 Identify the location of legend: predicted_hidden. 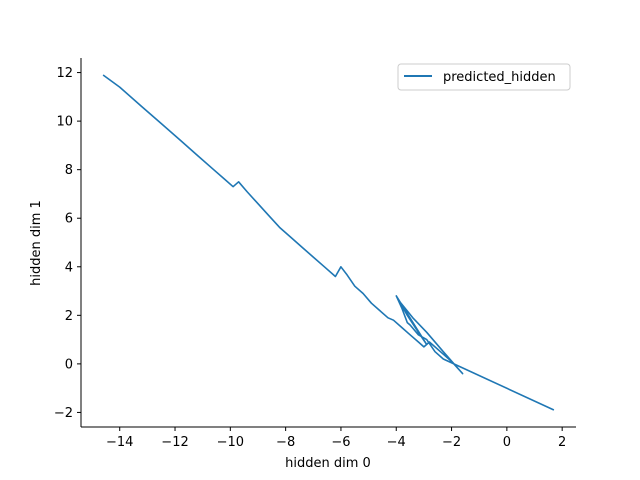
(484, 77).